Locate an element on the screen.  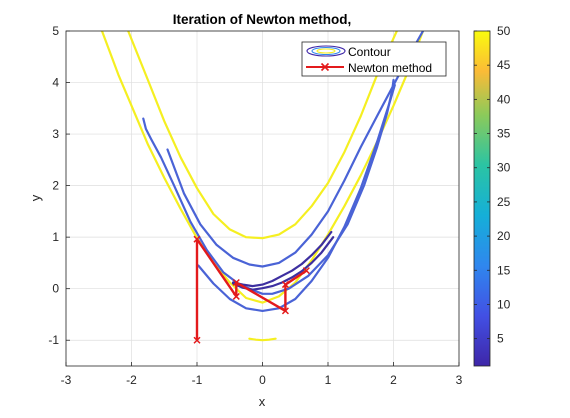
y-tick-label: 3 is located at coordinates (55, 134).